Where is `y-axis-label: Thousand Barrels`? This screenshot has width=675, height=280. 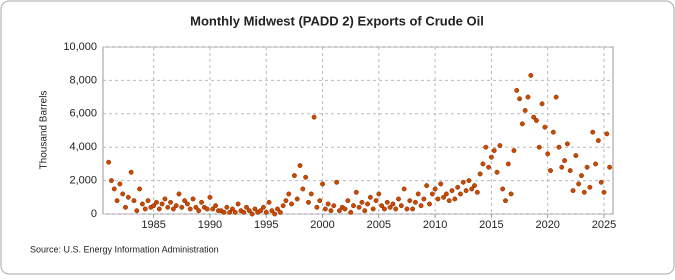 y-axis-label: Thousand Barrels is located at coordinates (44, 130).